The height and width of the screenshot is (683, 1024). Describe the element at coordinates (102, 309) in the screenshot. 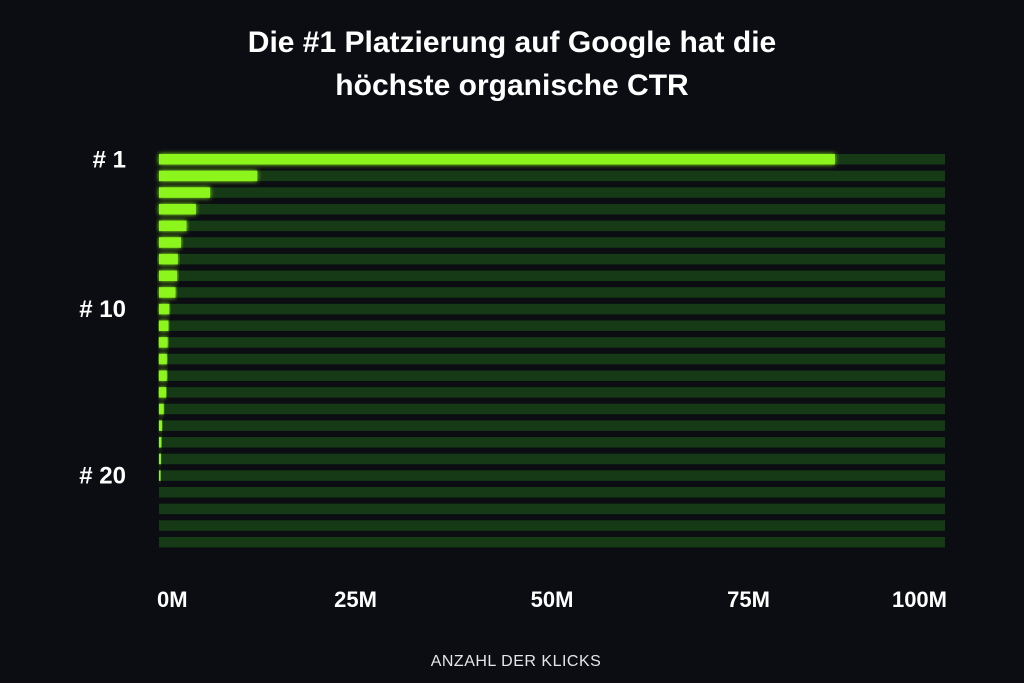

I see `rank-label-10: # 10` at that location.